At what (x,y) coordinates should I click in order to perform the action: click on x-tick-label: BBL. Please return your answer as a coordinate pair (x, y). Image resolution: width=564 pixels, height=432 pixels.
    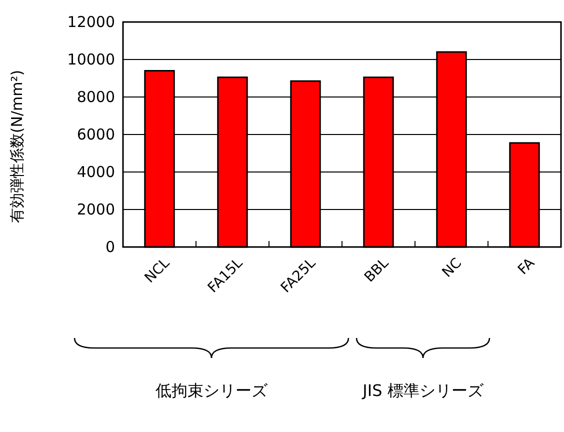
    Looking at the image, I should click on (377, 270).